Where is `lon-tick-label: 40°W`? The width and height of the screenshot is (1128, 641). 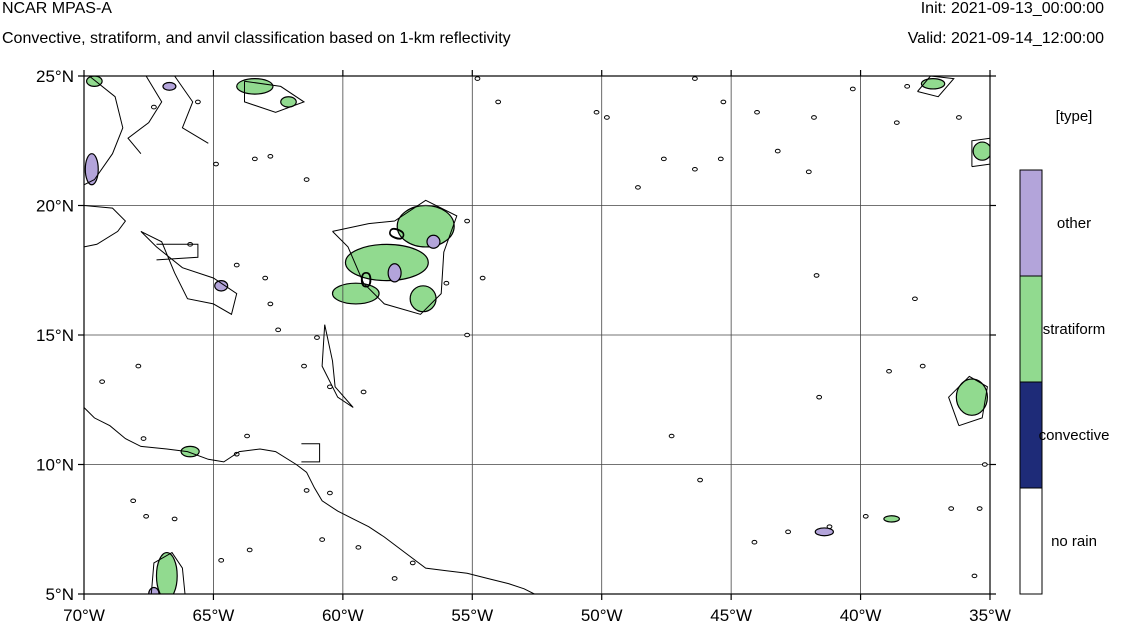
lon-tick-label: 40°W is located at coordinates (861, 615).